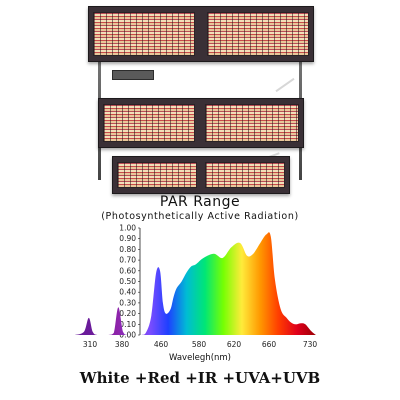 Image resolution: width=400 pixels, height=400 pixels. What do you see at coordinates (127, 260) in the screenshot?
I see `y-tick-label: 0.70` at bounding box center [127, 260].